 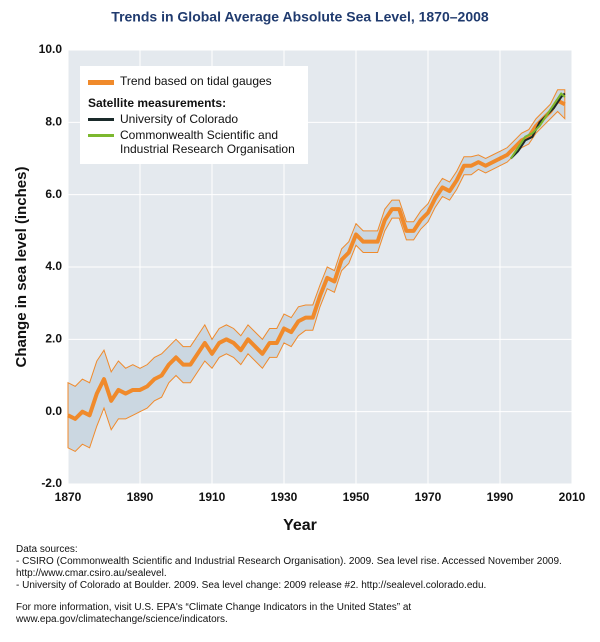 I want to click on legend-entry: Trend based on tidal gauges, so click(x=194, y=81).